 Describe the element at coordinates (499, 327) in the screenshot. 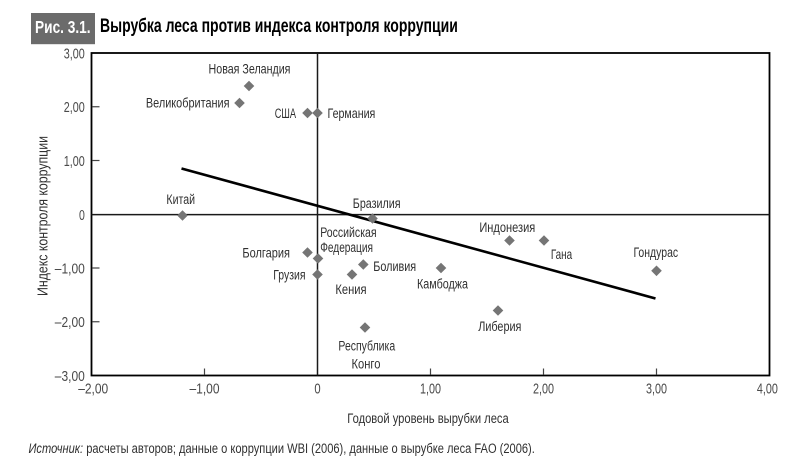

I see `svg-text: Либерия` at that location.